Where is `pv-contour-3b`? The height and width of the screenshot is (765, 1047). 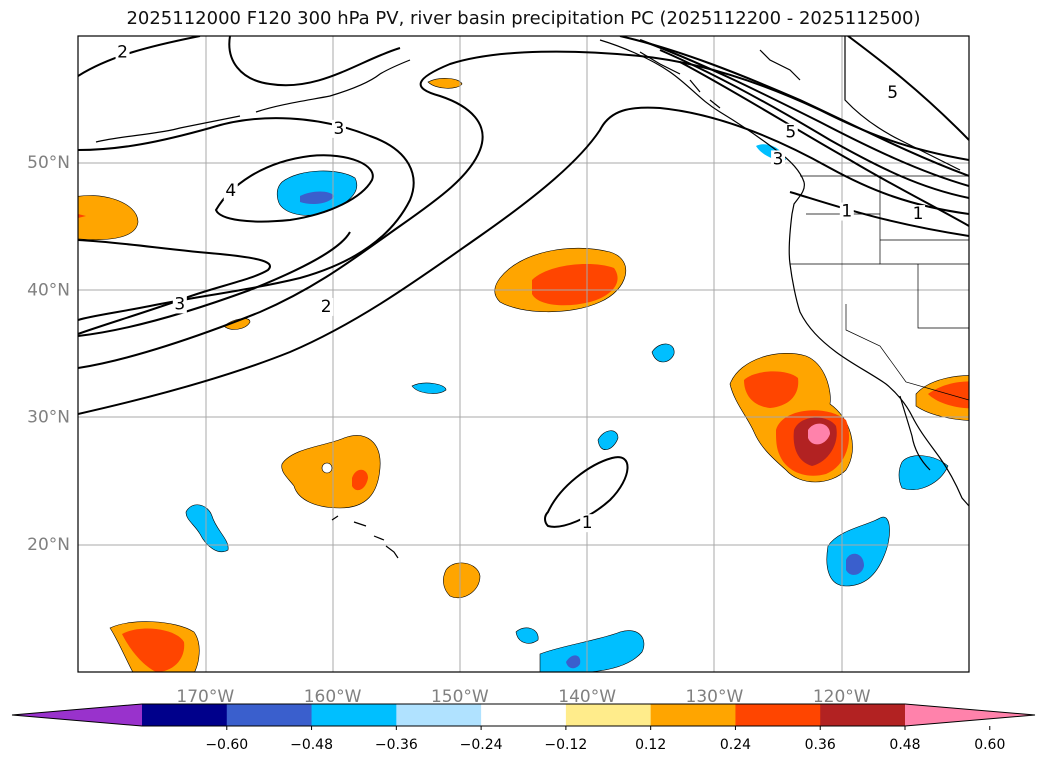
pv-contour-3b is located at coordinates (824, 144).